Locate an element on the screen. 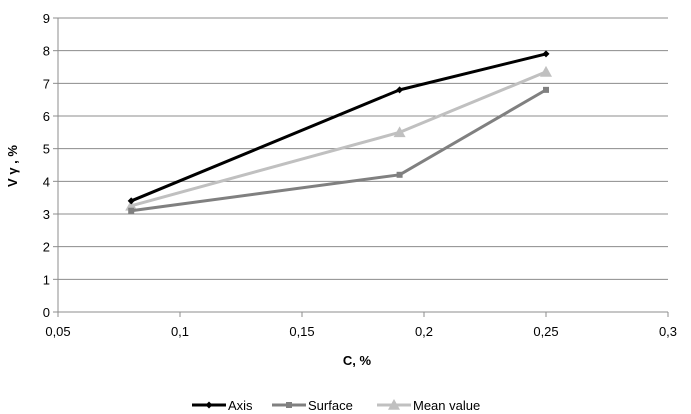 This screenshot has width=691, height=414. legend-label: Axis is located at coordinates (240, 405).